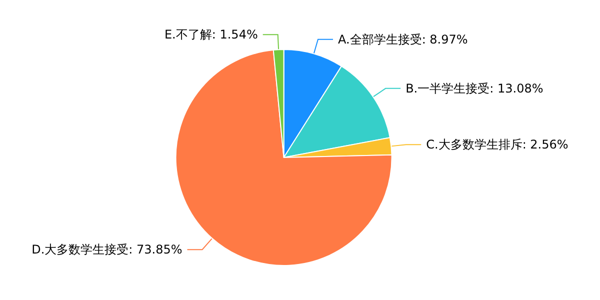 This screenshot has width=600, height=300. What do you see at coordinates (475, 88) in the screenshot?
I see `slice-label: B.一半学生接受: 13.08%` at bounding box center [475, 88].